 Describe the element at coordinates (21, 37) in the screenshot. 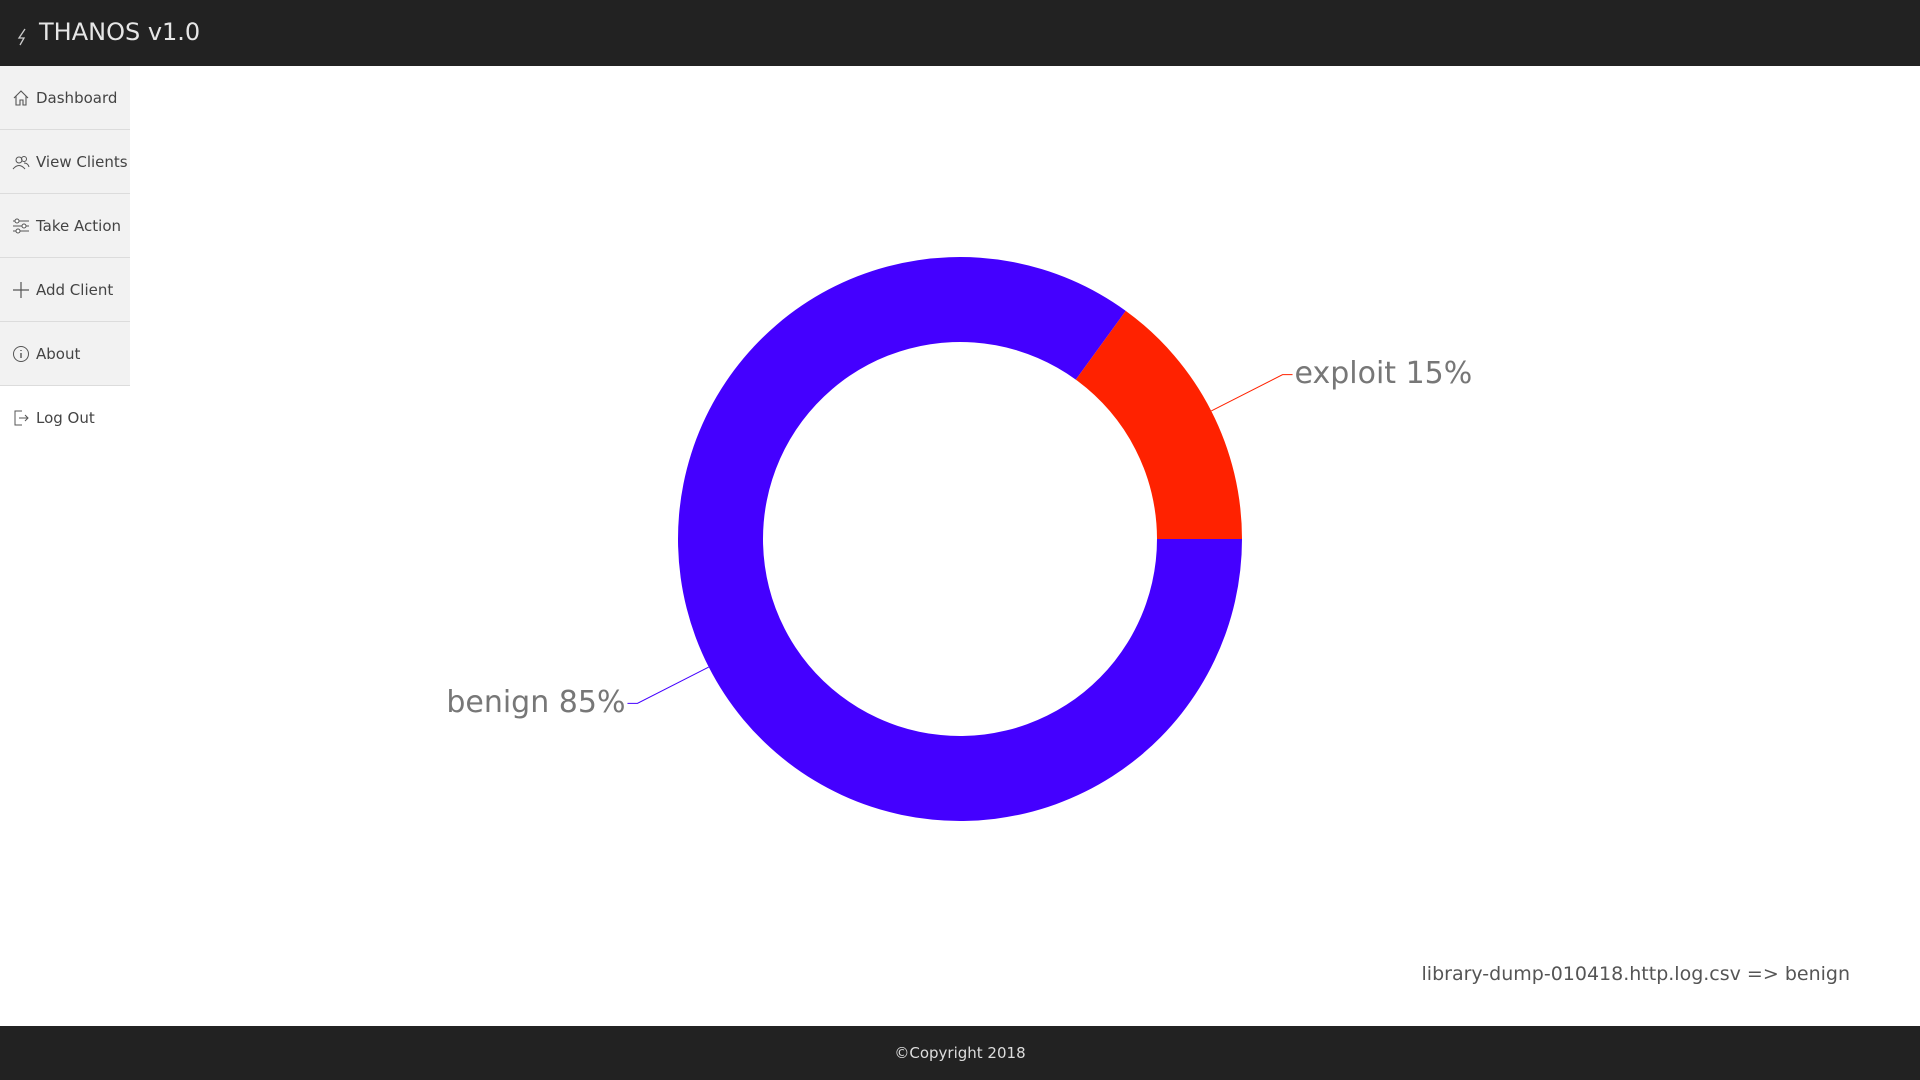

I see `bolt-icon` at that location.